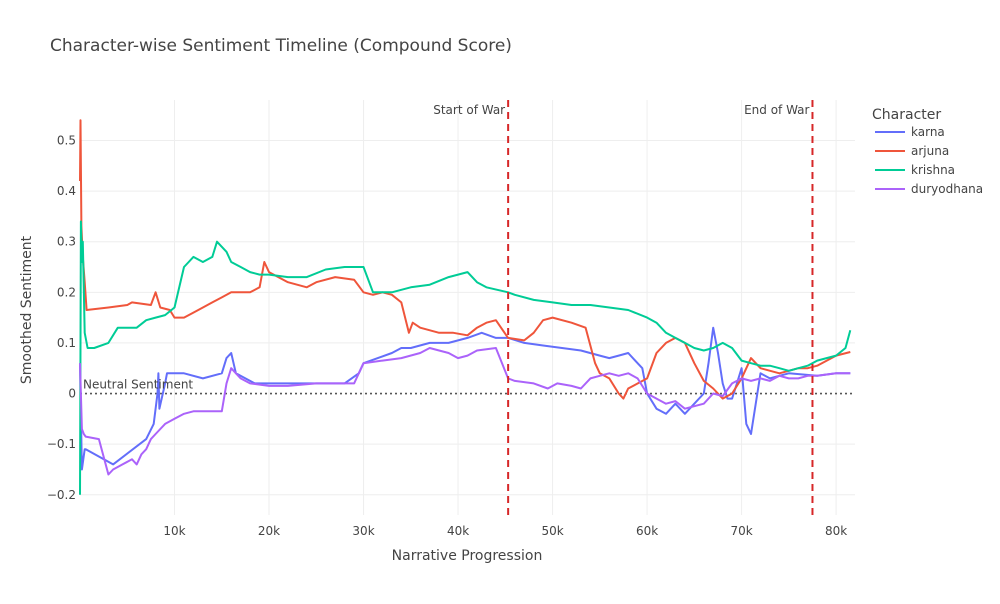 The height and width of the screenshot is (604, 1000). What do you see at coordinates (933, 170) in the screenshot?
I see `legend-label-krishna: krishna` at bounding box center [933, 170].